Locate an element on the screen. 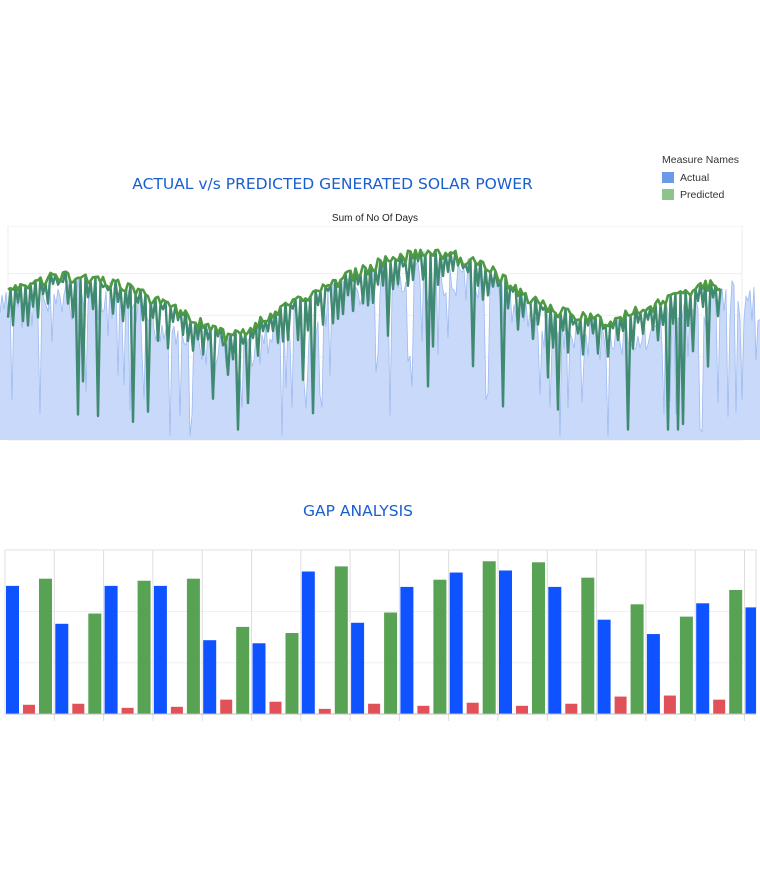 This screenshot has height=870, width=760. trend-chart-subtitle: Sum of No Of Days is located at coordinates (375, 218).